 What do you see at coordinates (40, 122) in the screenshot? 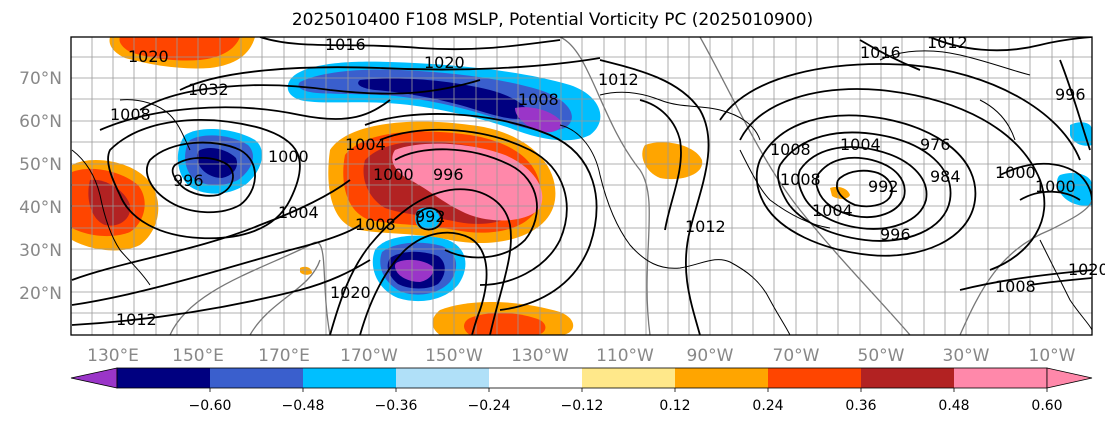
I see `lat-label: 60°N` at bounding box center [40, 122].